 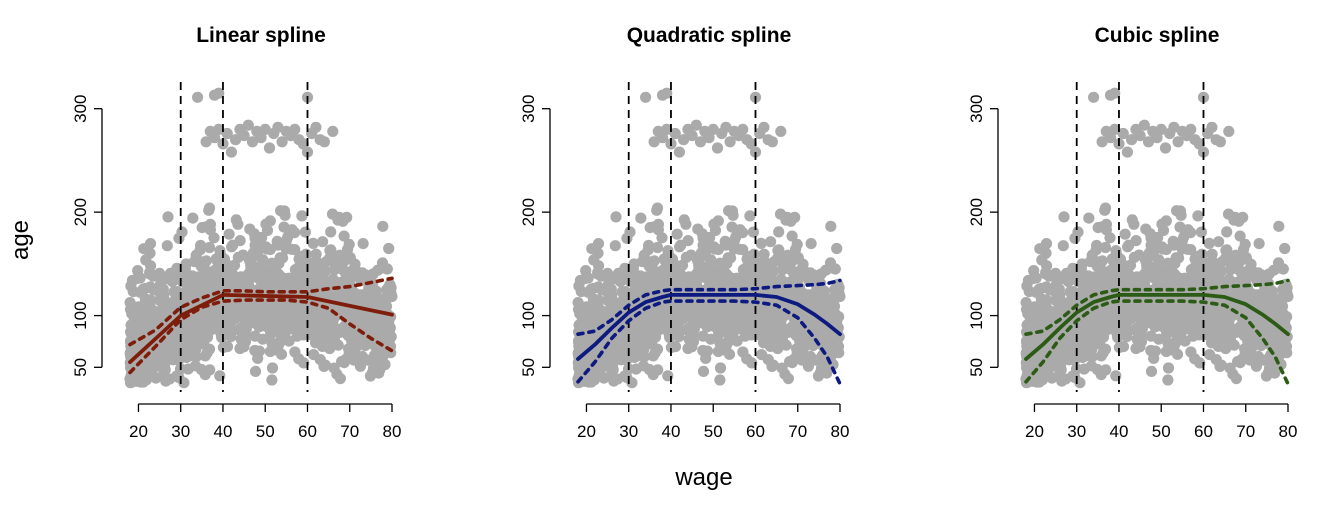 What do you see at coordinates (983, 236) in the screenshot?
I see `y-axis: 50 100 200 300` at bounding box center [983, 236].